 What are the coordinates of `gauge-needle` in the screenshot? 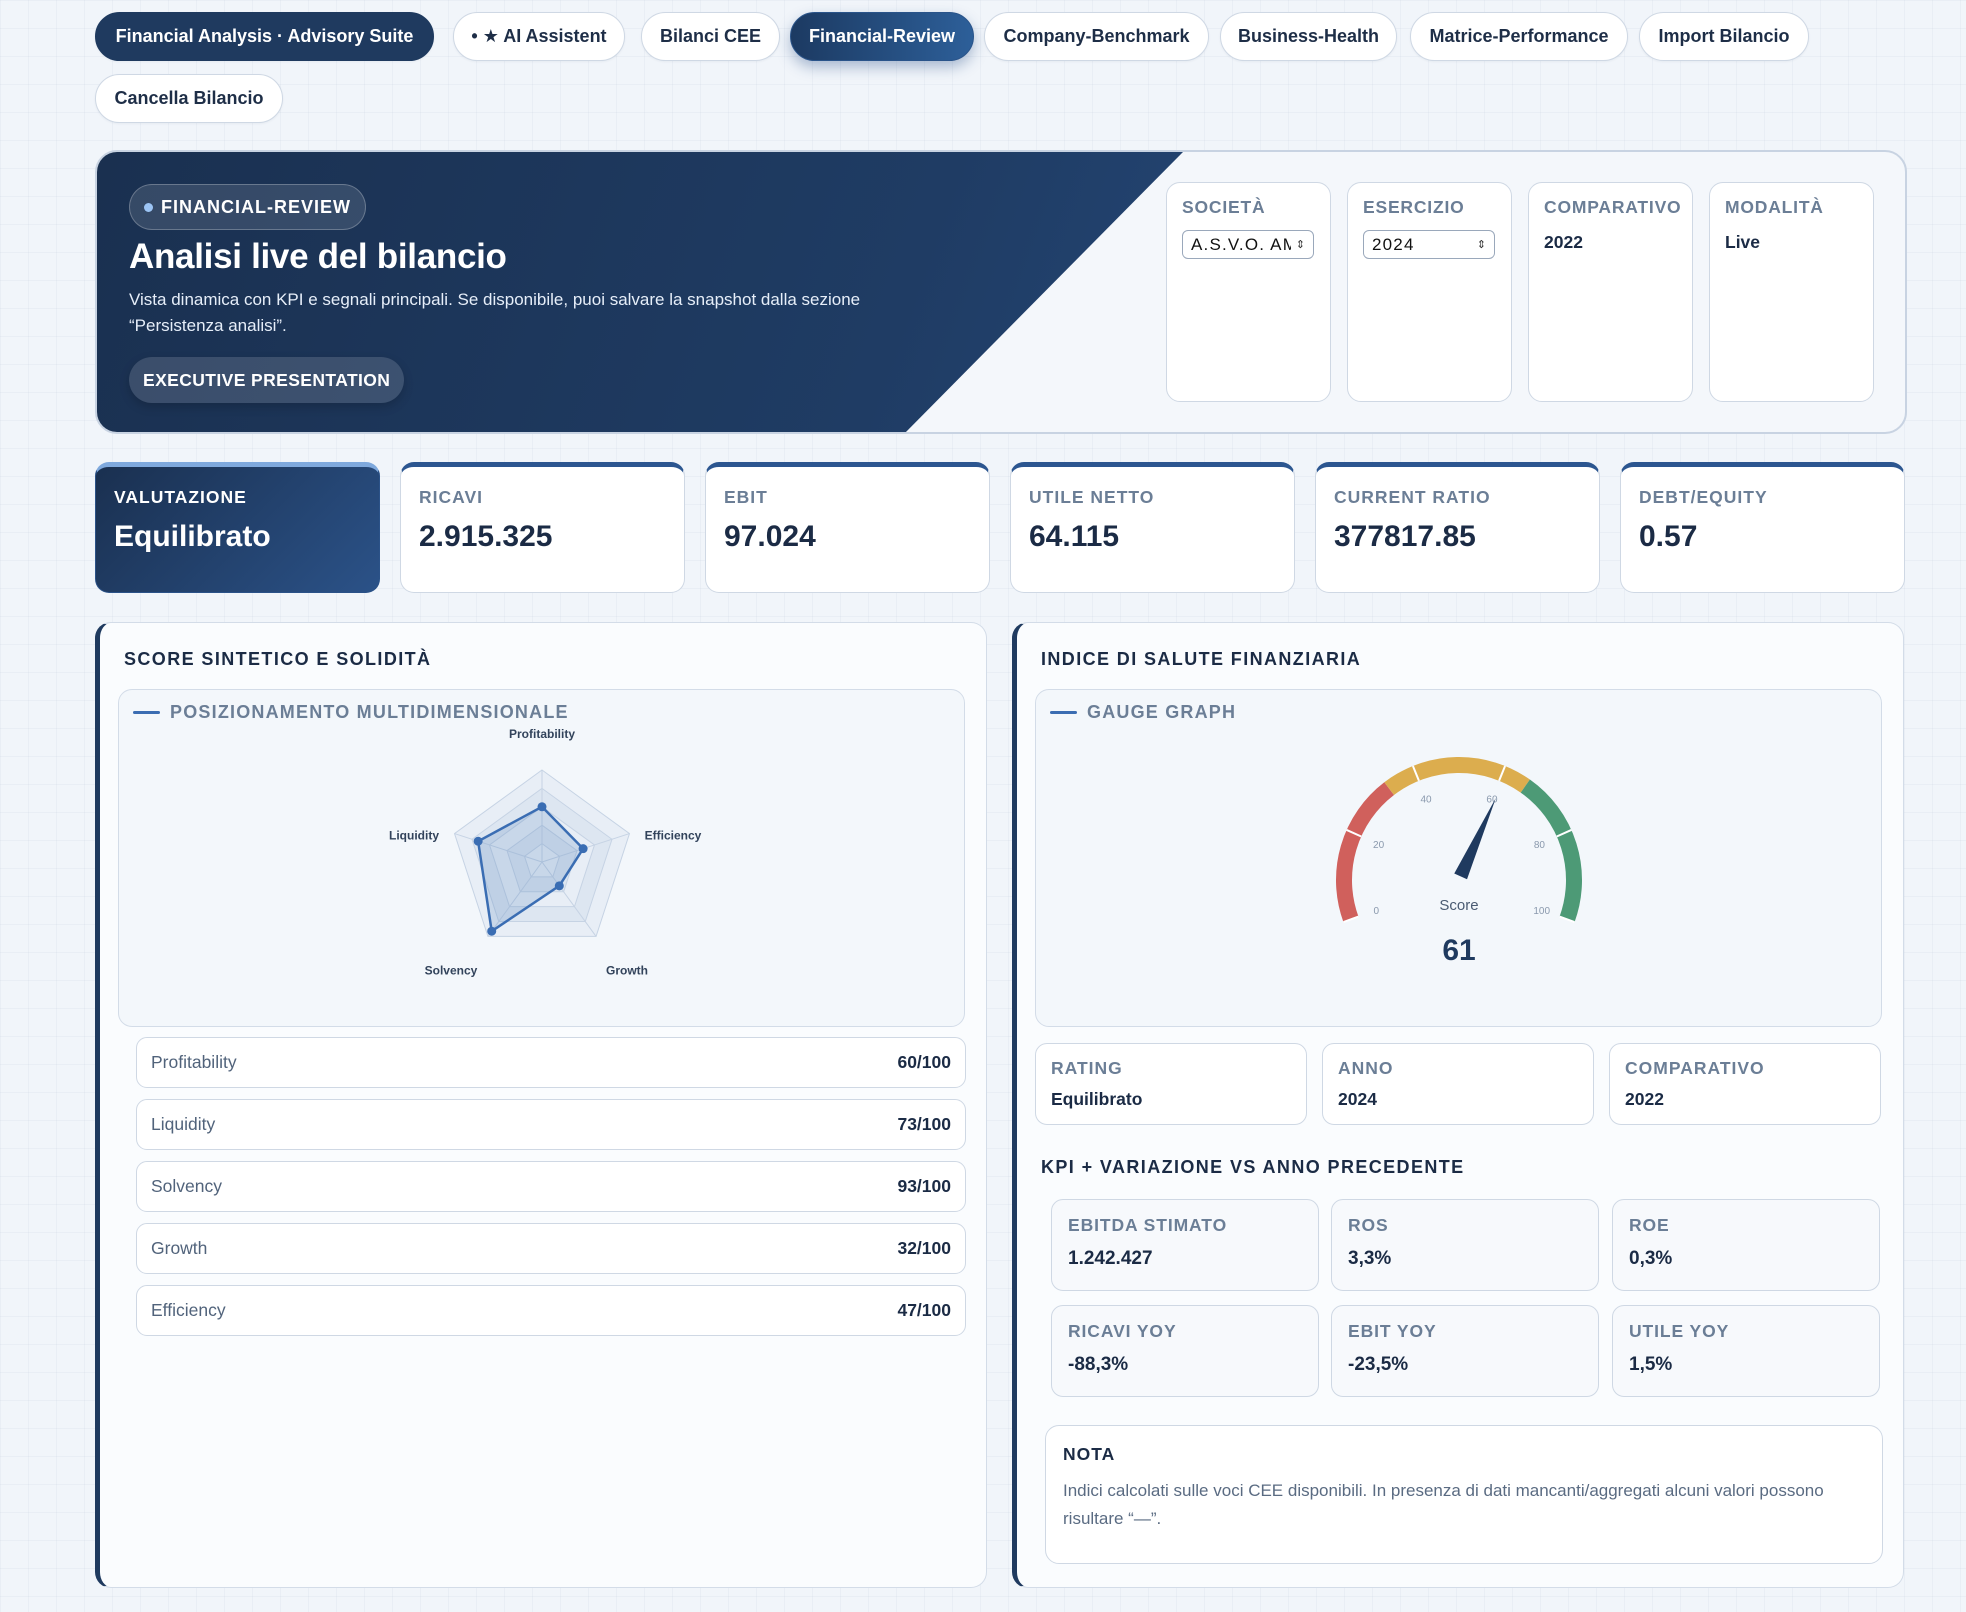 It's located at (1475, 838).